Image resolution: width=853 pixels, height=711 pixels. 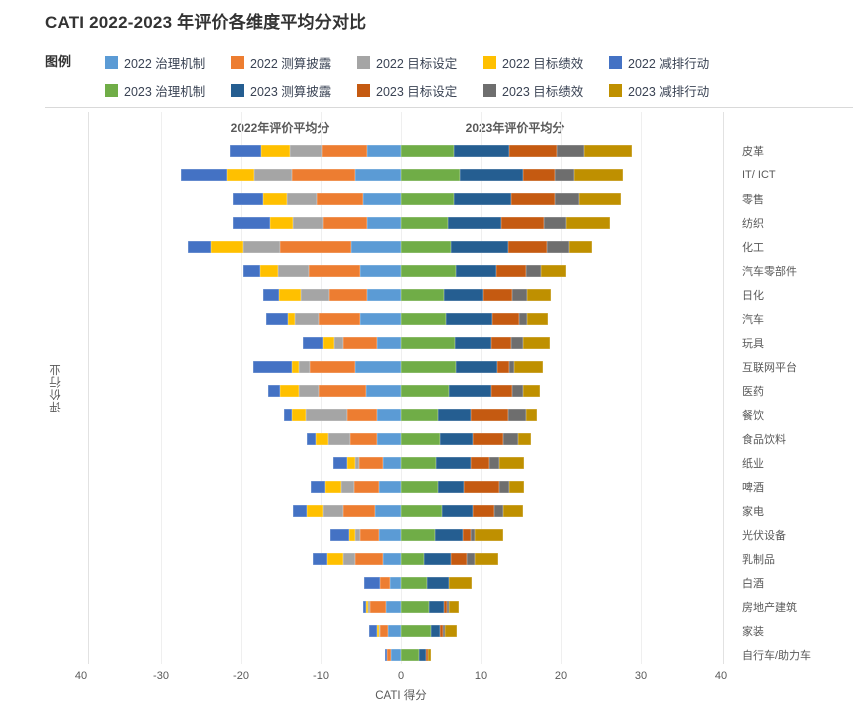 What do you see at coordinates (669, 91) in the screenshot?
I see `legend-item-label: 2023 减排行动` at bounding box center [669, 91].